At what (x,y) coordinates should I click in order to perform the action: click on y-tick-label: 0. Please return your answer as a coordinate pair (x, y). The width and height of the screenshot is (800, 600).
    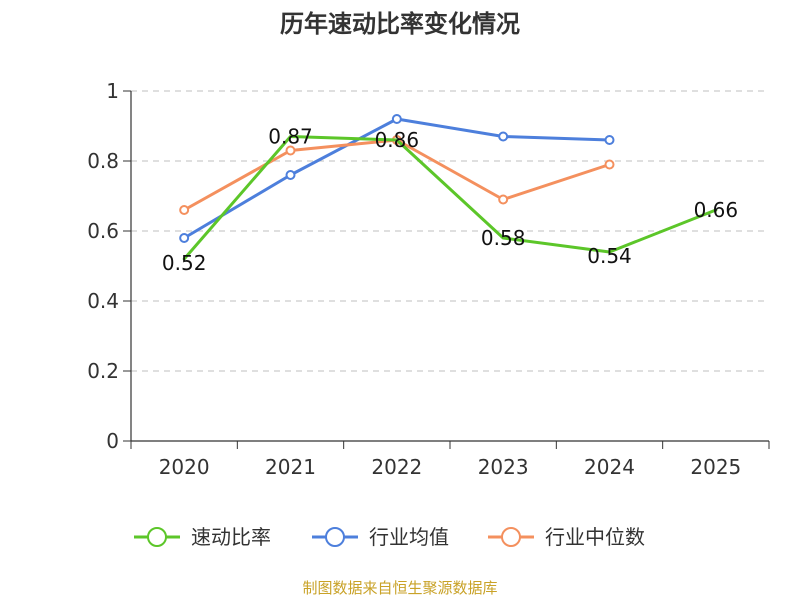
    Looking at the image, I should click on (112, 441).